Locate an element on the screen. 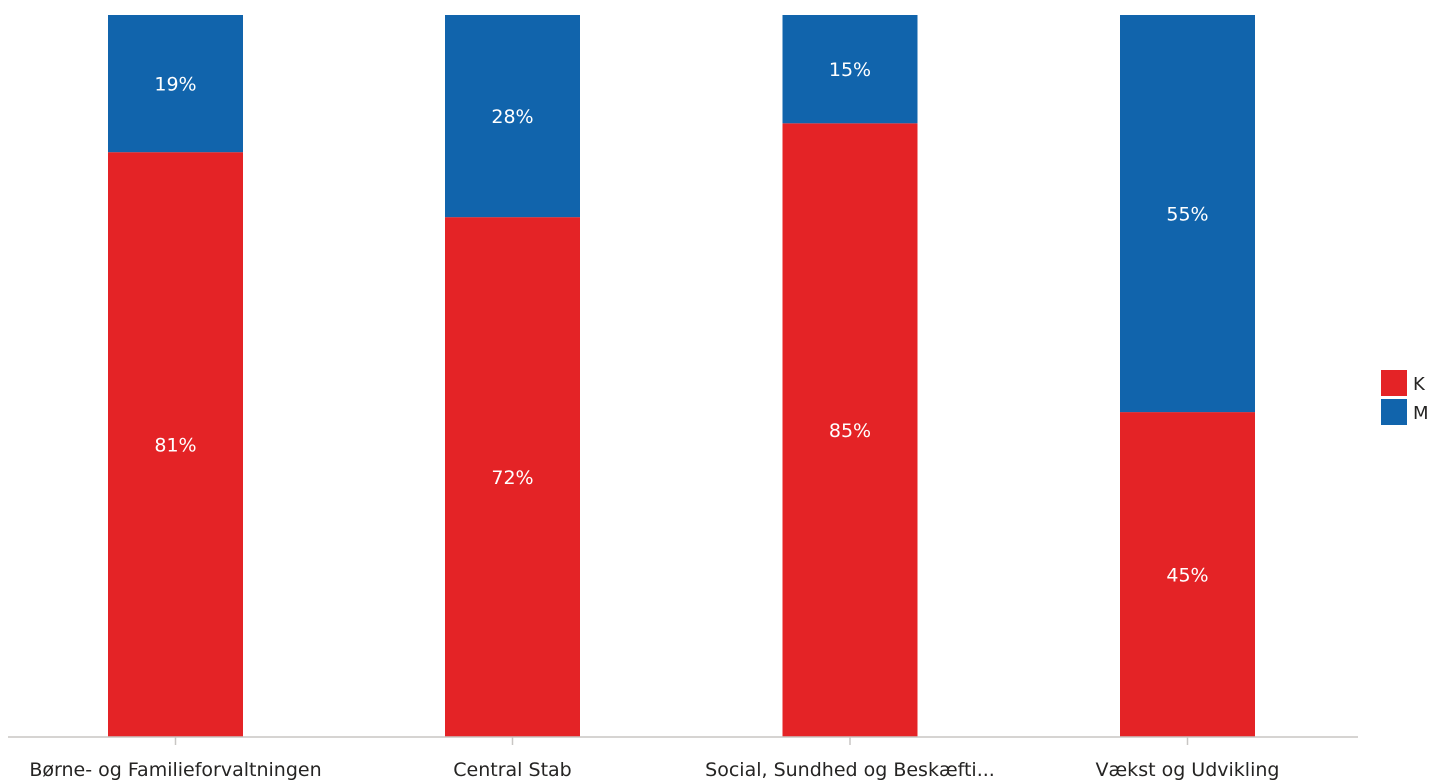 The width and height of the screenshot is (1437, 783). data-label-k-1: 81% is located at coordinates (175, 446).